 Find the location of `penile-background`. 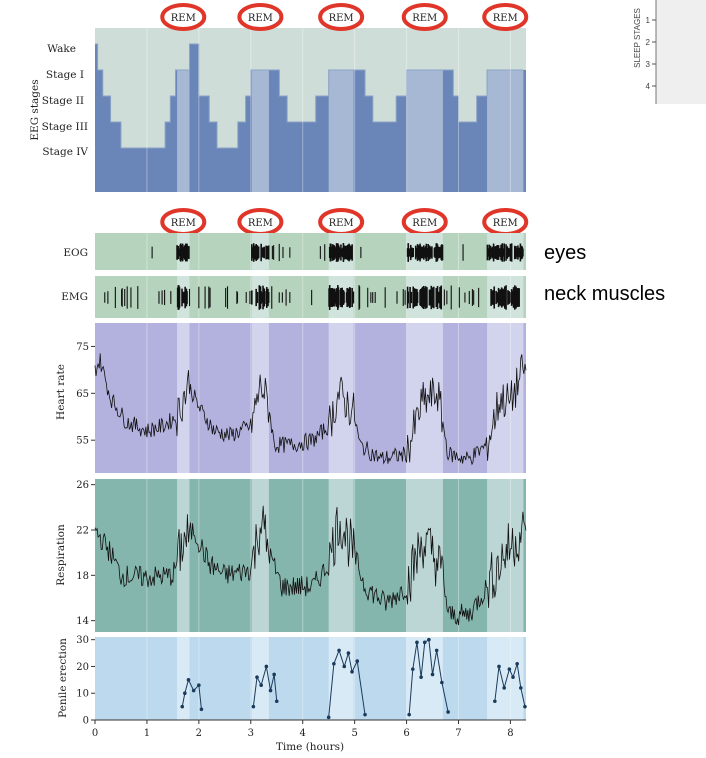

penile-background is located at coordinates (310, 678).